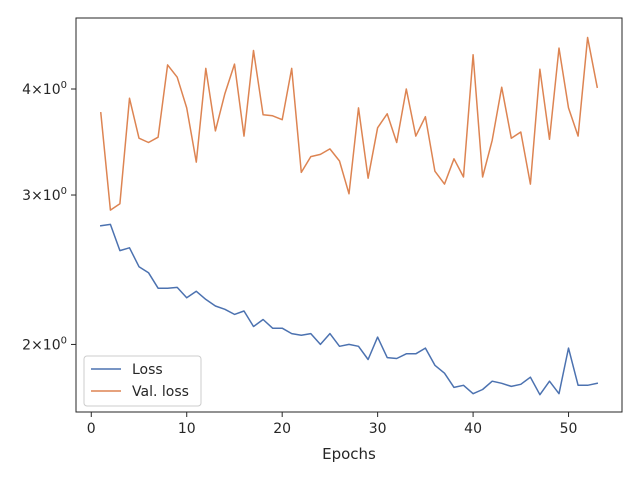 Image resolution: width=640 pixels, height=480 pixels. I want to click on y-tick-label: 3×100, so click(44, 195).